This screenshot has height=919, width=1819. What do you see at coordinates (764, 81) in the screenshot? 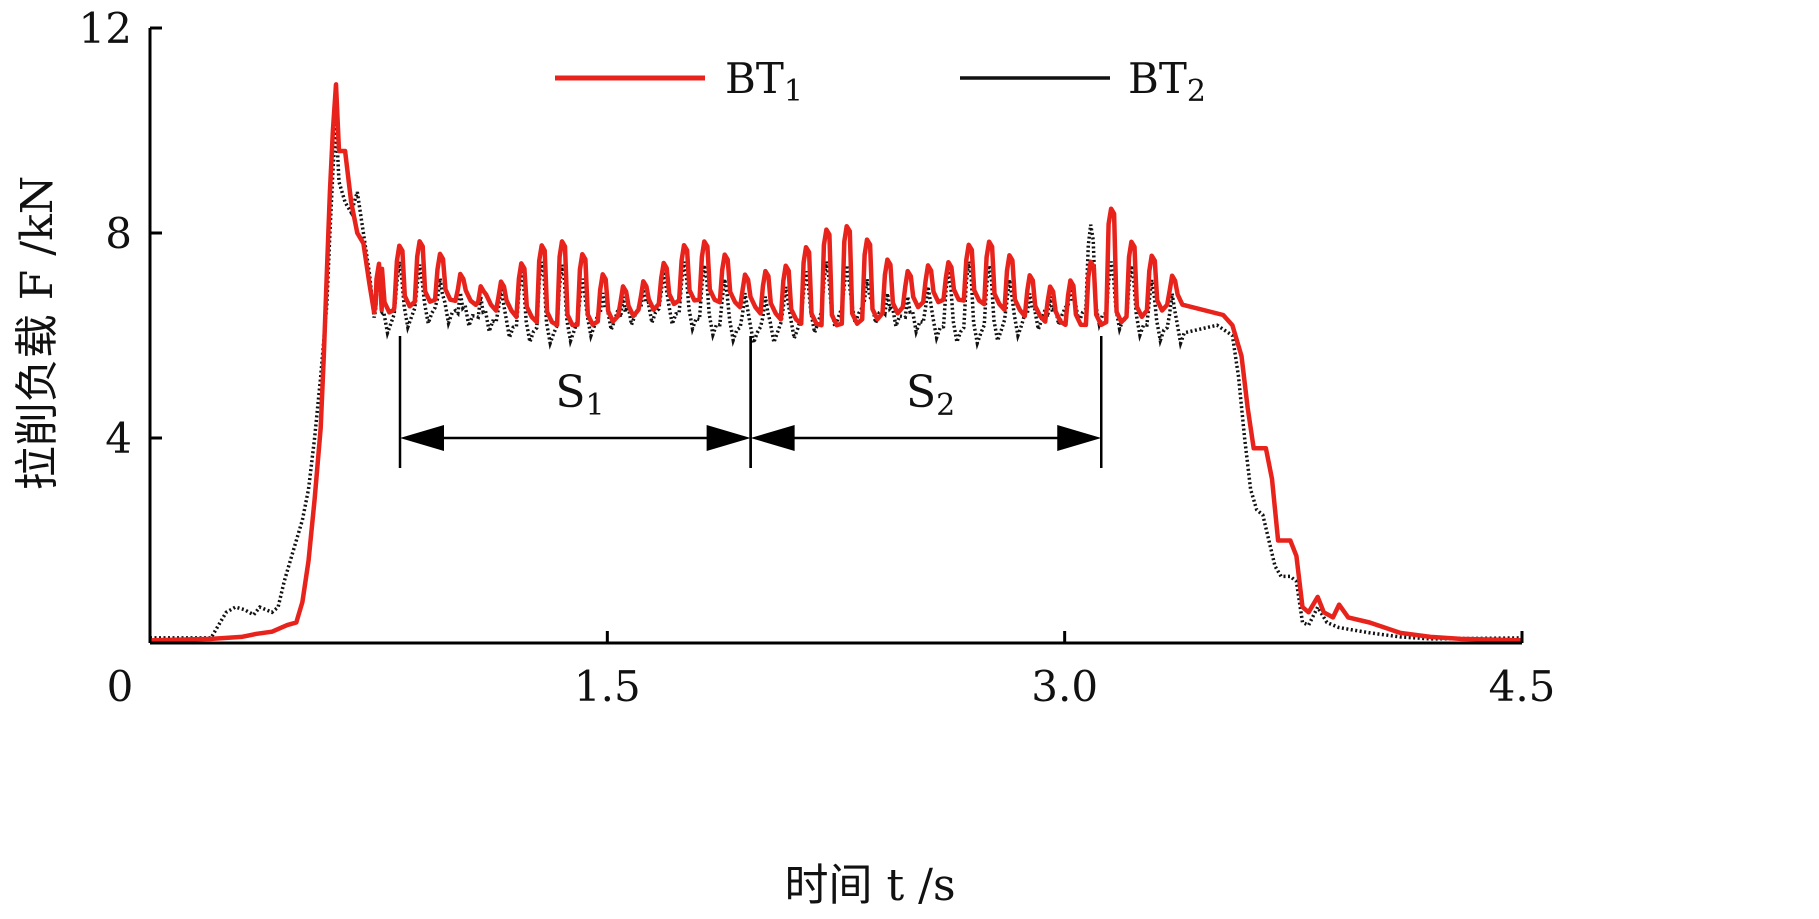
I see `legend-label-bt1: BT1` at bounding box center [764, 81].